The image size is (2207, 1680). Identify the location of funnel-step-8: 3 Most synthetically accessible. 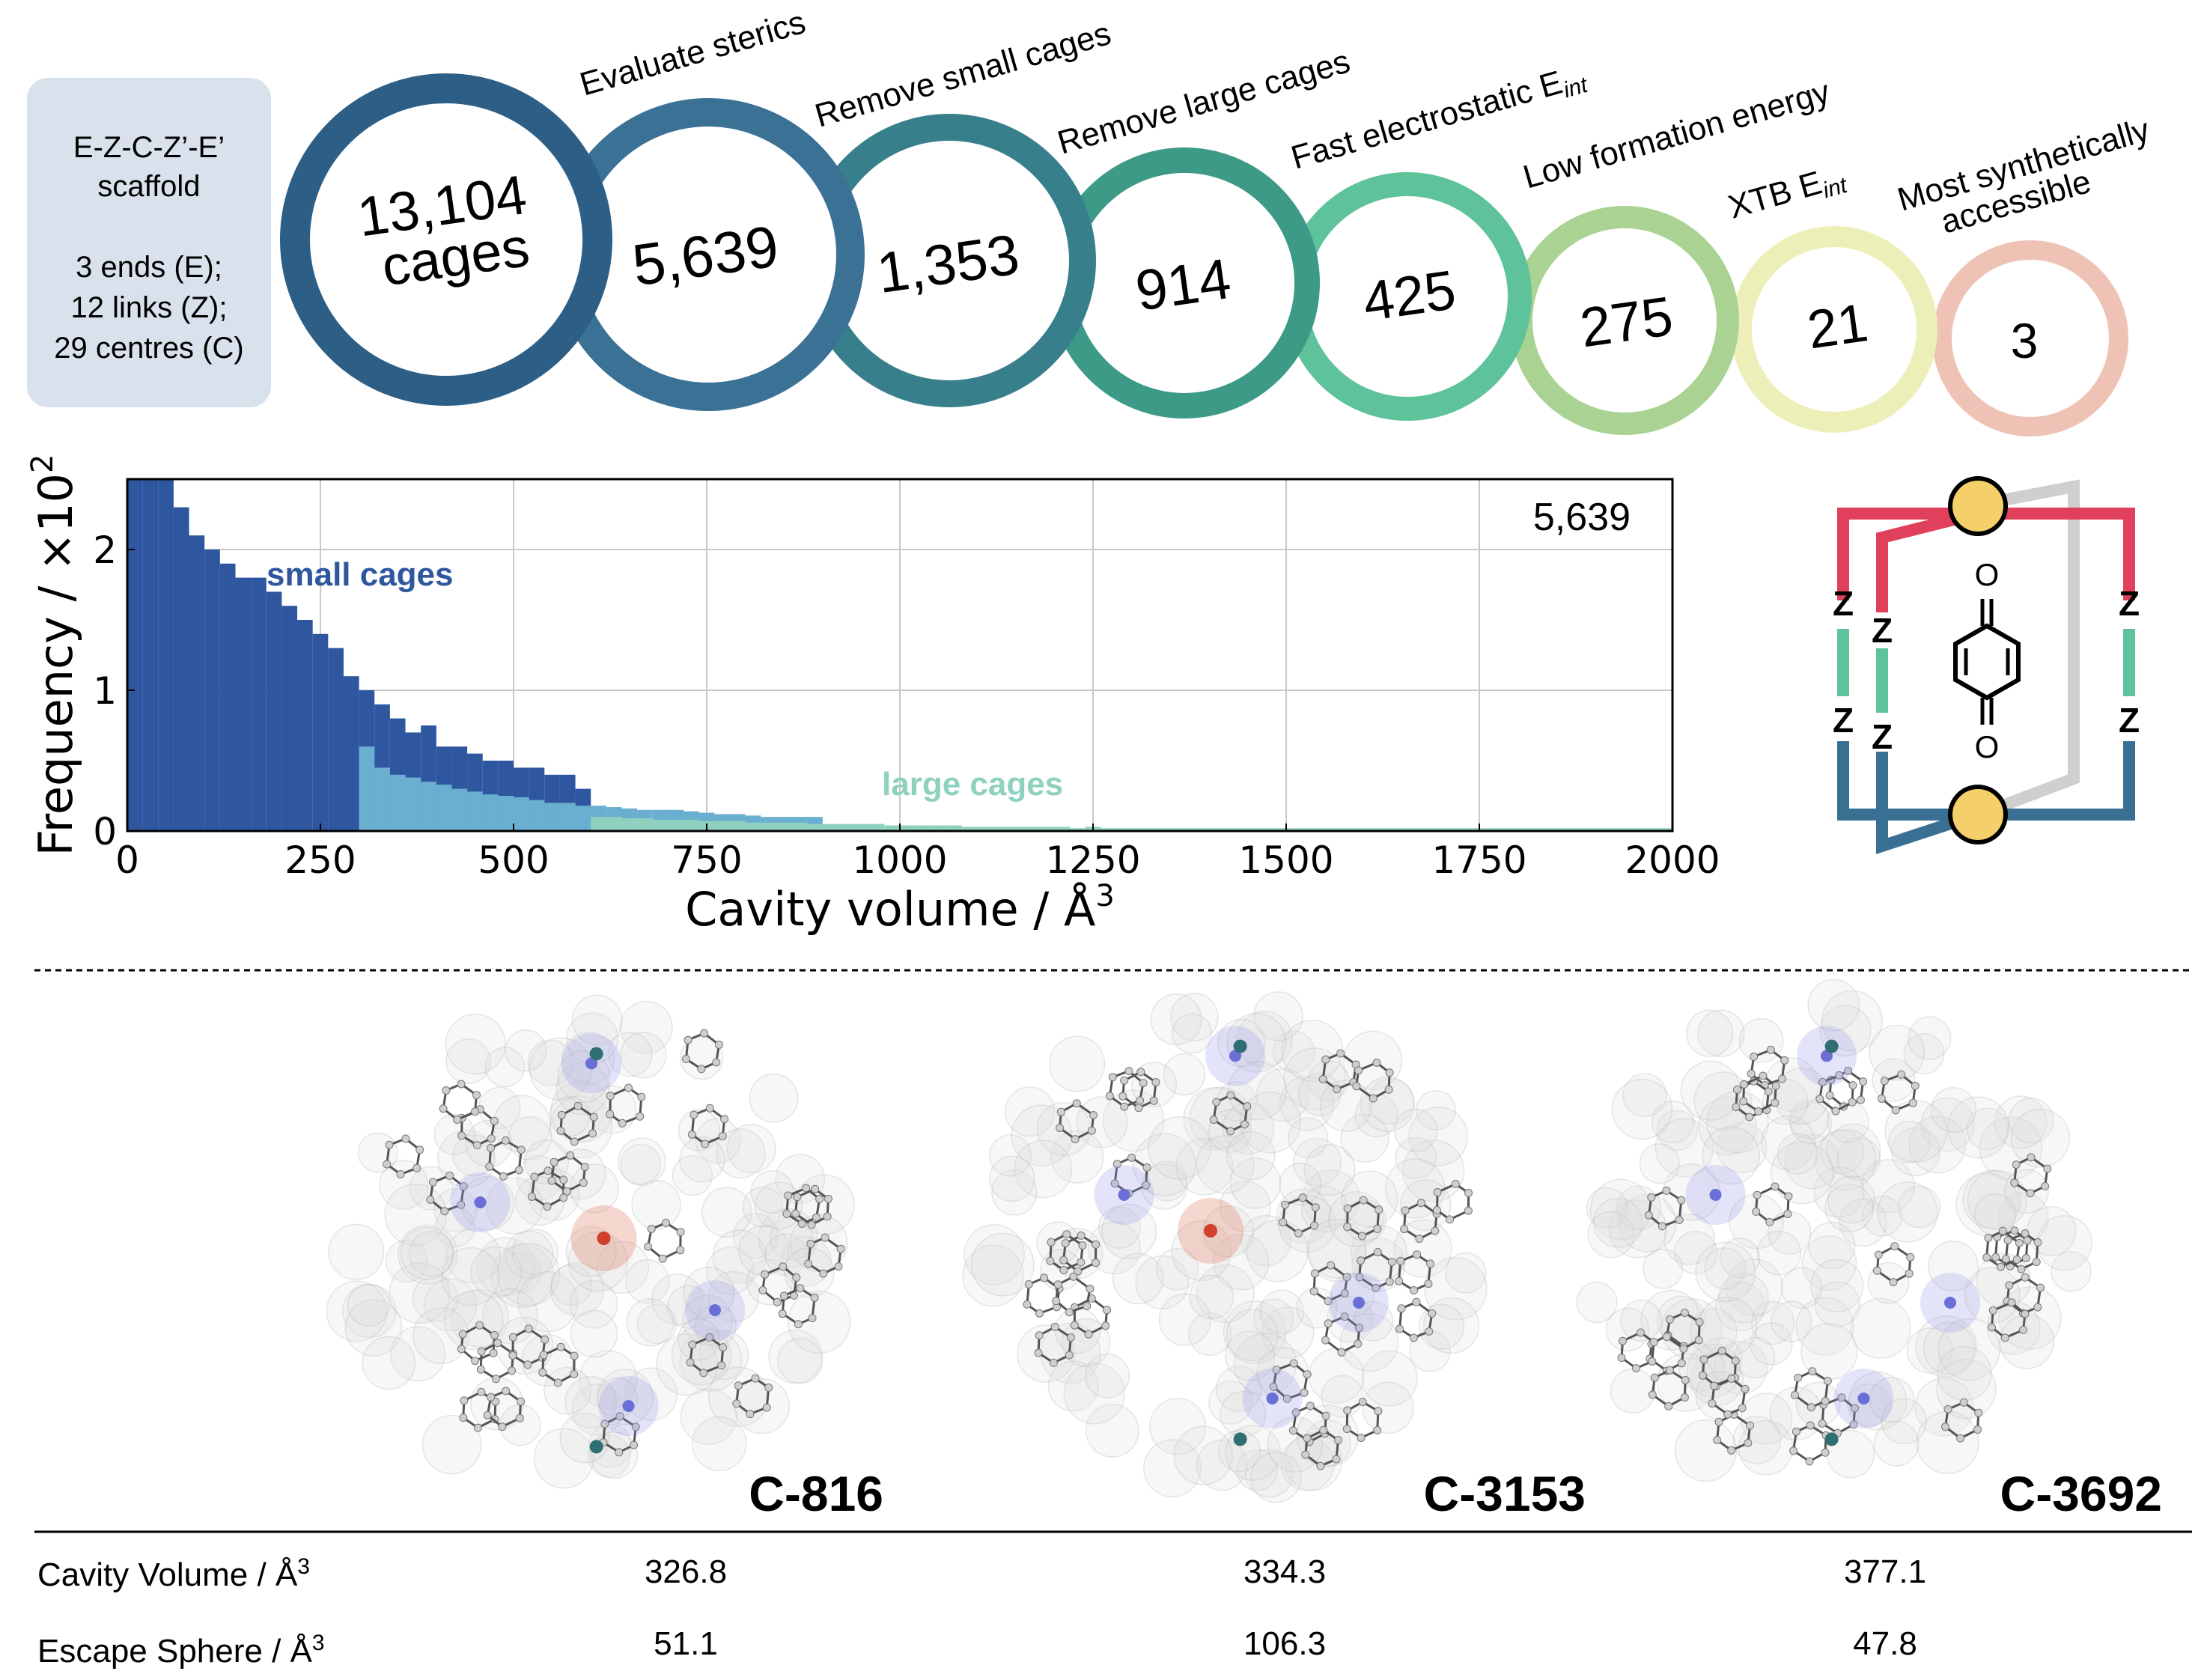
(2024, 274).